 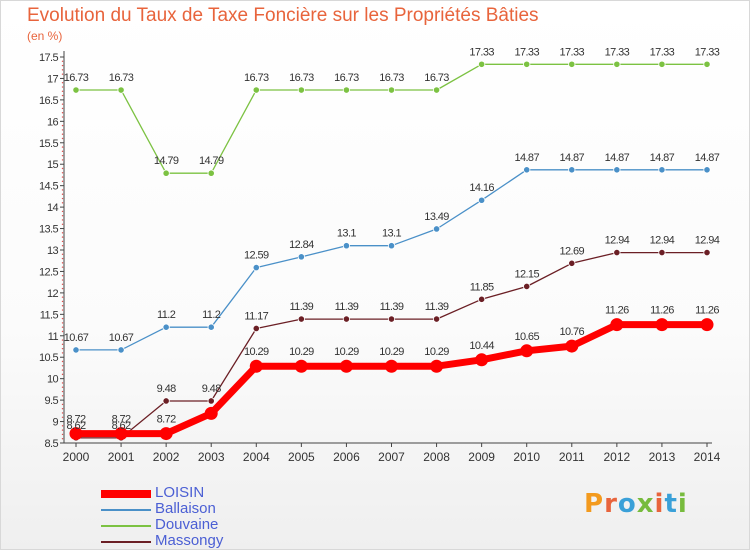 I want to click on data-label-douvaine: 16.73, so click(x=121, y=78).